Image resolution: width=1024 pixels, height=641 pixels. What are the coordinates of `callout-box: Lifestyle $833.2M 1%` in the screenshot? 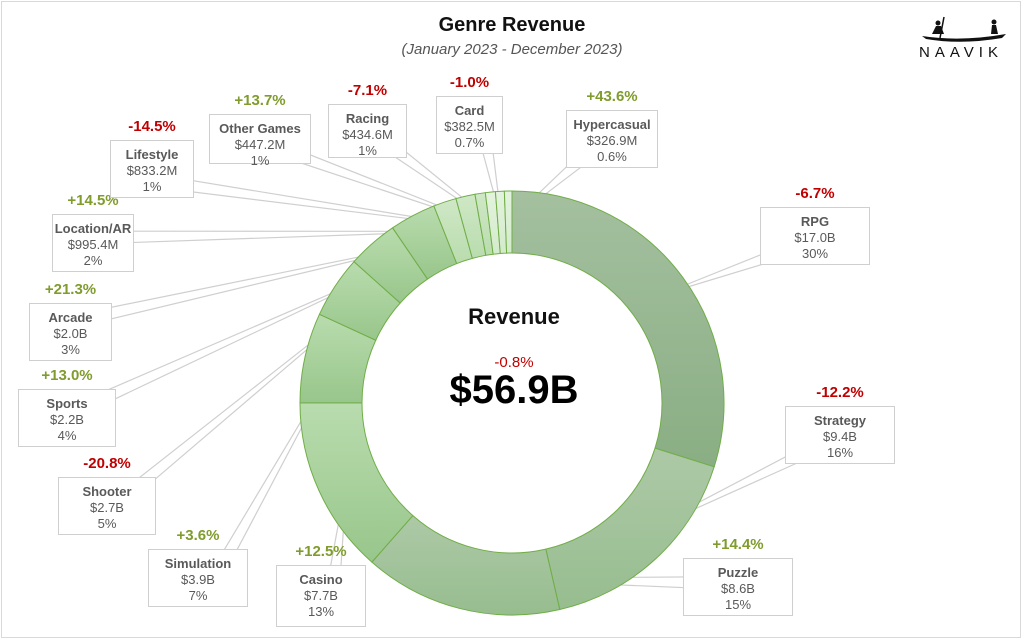 It's located at (152, 169).